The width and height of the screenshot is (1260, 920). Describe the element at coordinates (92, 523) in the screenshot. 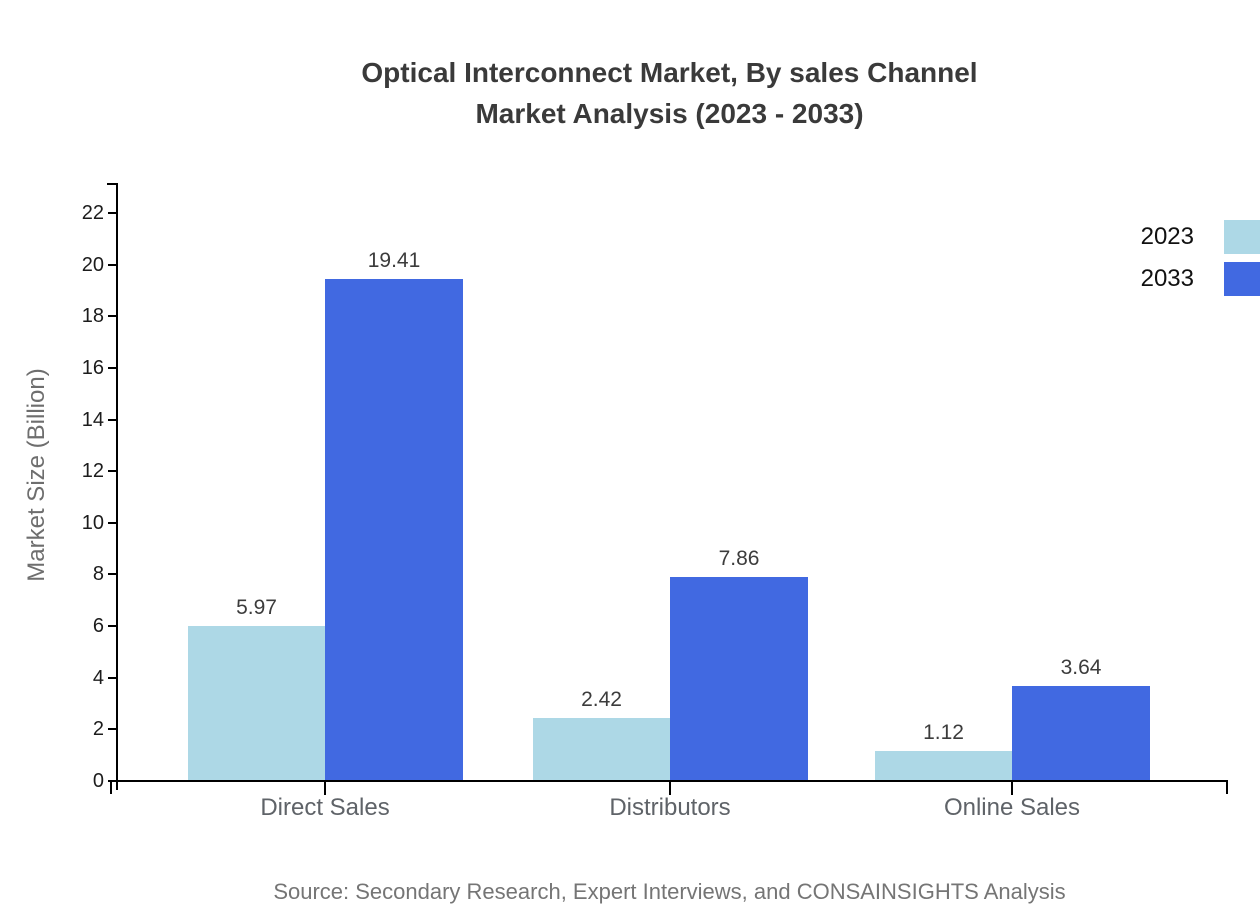

I see `y-tick-label-10: 10` at that location.